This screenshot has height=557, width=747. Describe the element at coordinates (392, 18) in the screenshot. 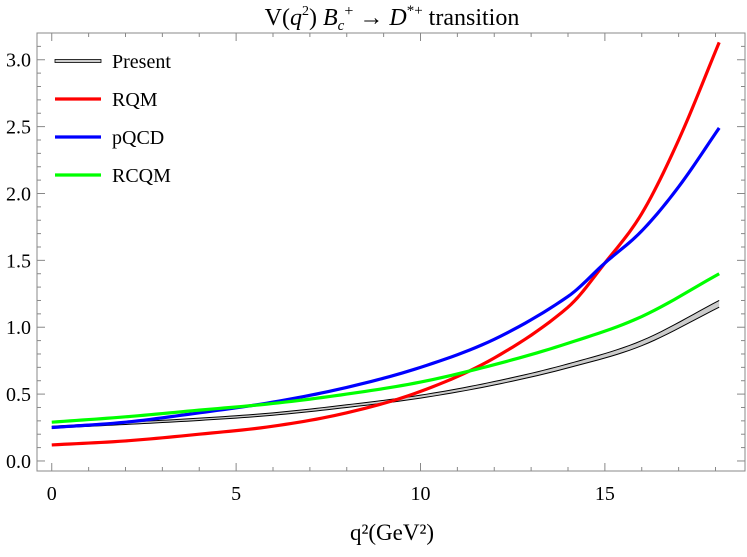

I see `chart-title: V(q2) Bc+ → D*+ transition` at that location.